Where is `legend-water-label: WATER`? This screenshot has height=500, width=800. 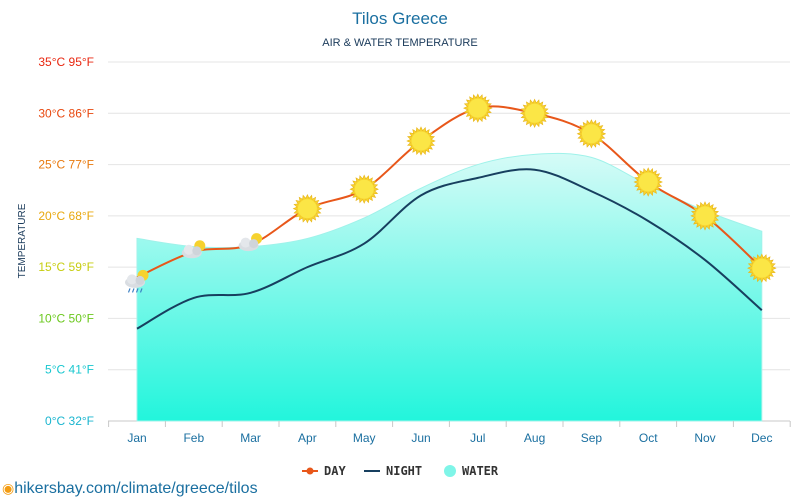
legend-water-label: WATER is located at coordinates (480, 471).